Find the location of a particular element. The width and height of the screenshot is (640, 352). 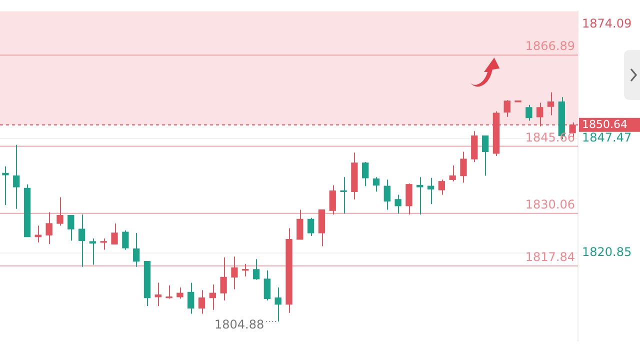

ref-line-label: 1817.84 is located at coordinates (550, 257).